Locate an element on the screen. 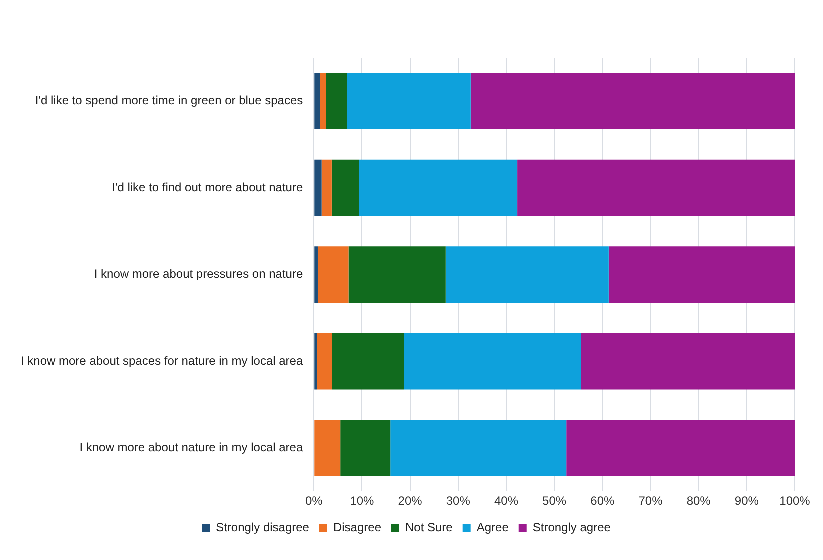  legend-label: Agree is located at coordinates (493, 527).